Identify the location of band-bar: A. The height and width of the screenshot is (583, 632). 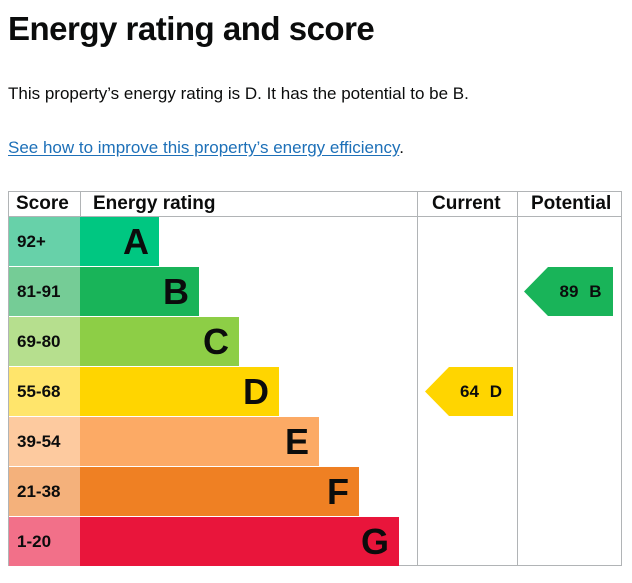
(119, 241).